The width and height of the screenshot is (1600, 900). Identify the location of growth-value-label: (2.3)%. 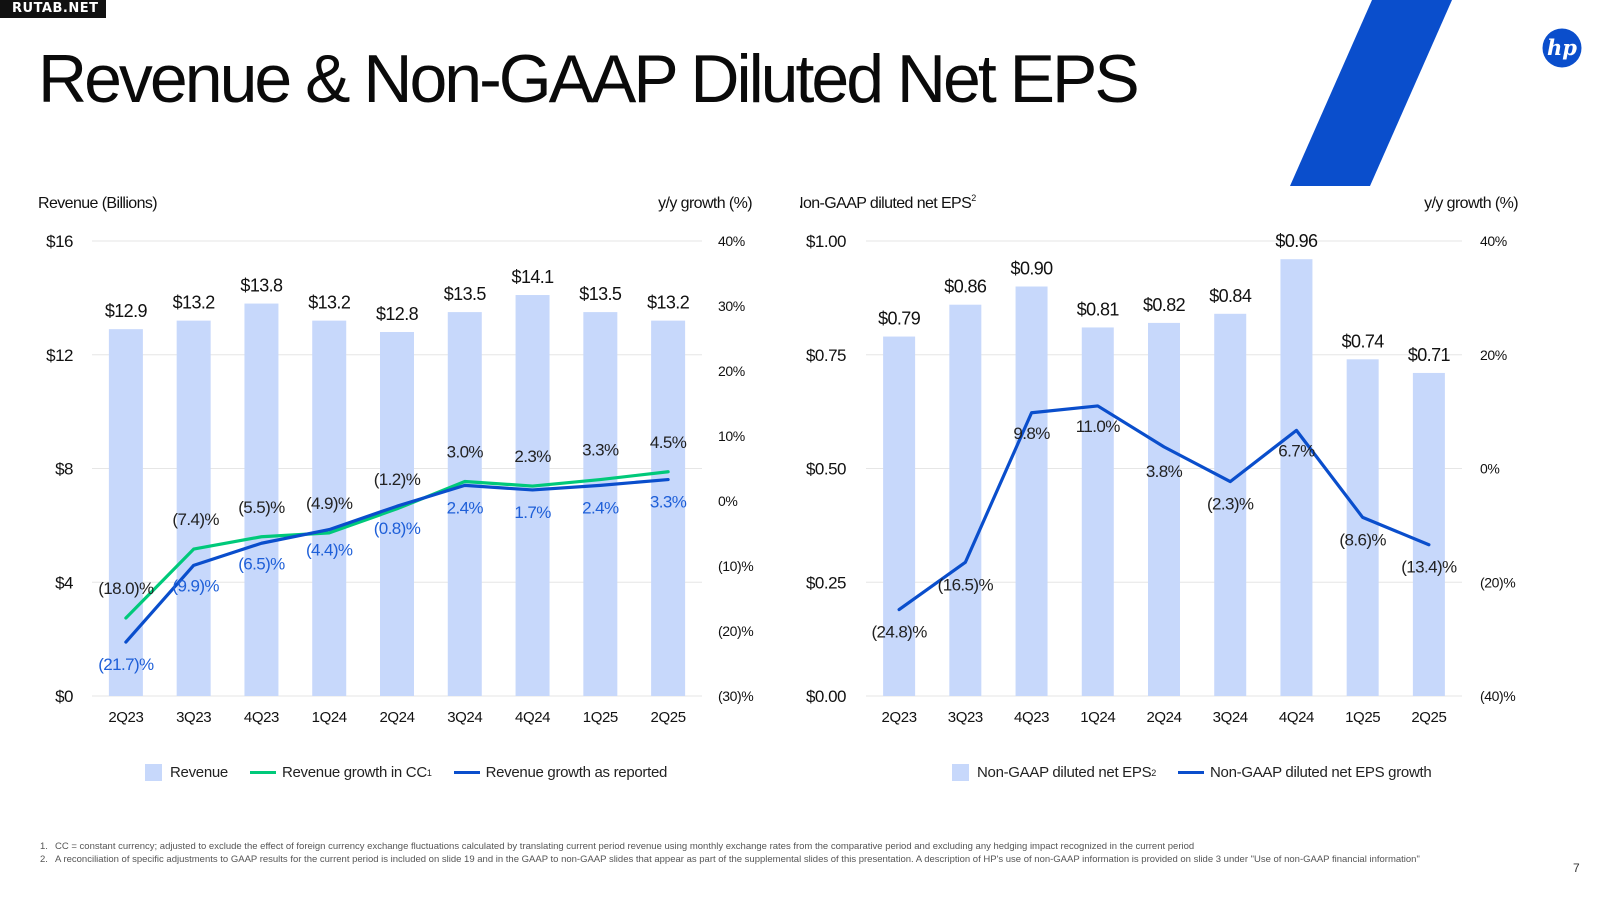
(1230, 504).